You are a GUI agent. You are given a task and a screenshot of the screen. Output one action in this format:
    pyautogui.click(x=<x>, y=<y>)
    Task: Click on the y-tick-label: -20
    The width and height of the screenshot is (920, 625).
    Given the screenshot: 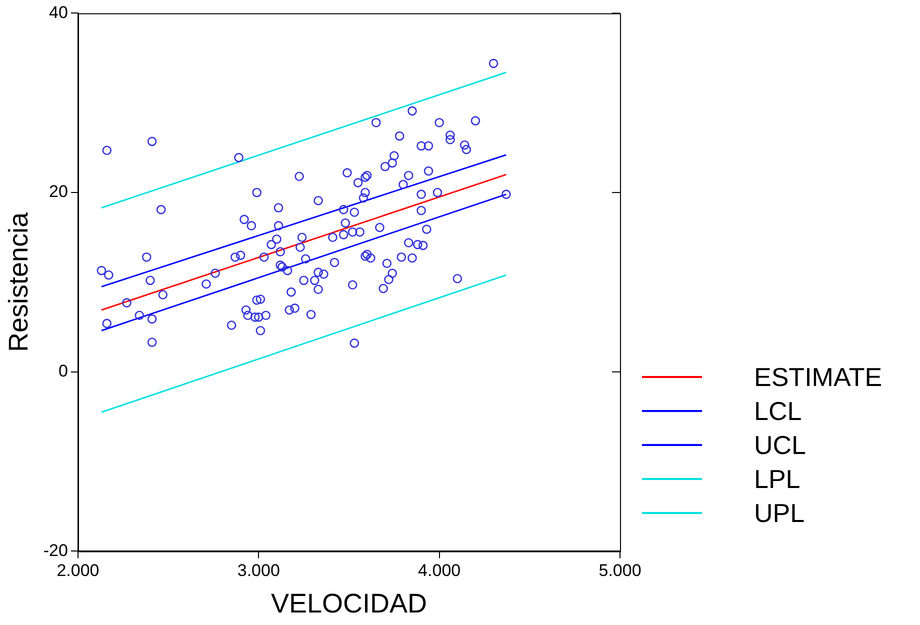 What is the action you would take?
    pyautogui.click(x=55, y=550)
    